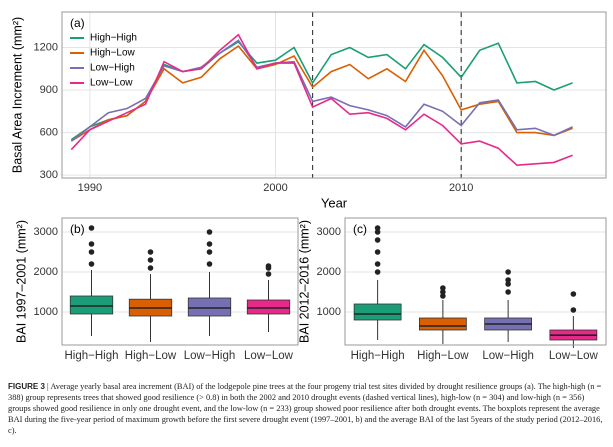 This screenshot has width=613, height=447. What do you see at coordinates (21, 281) in the screenshot?
I see `y-axis-label: BAI 1997–2001 (mm²)` at bounding box center [21, 281].